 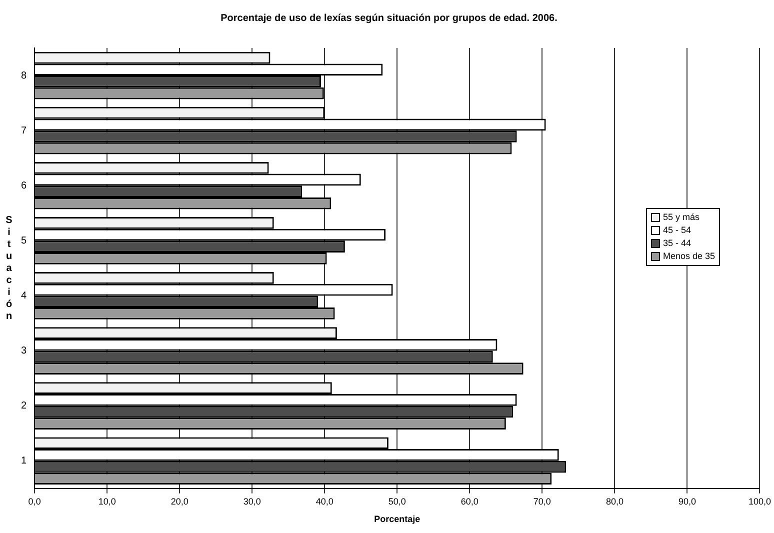 I want to click on y-tick-label: 6, so click(x=24, y=186).